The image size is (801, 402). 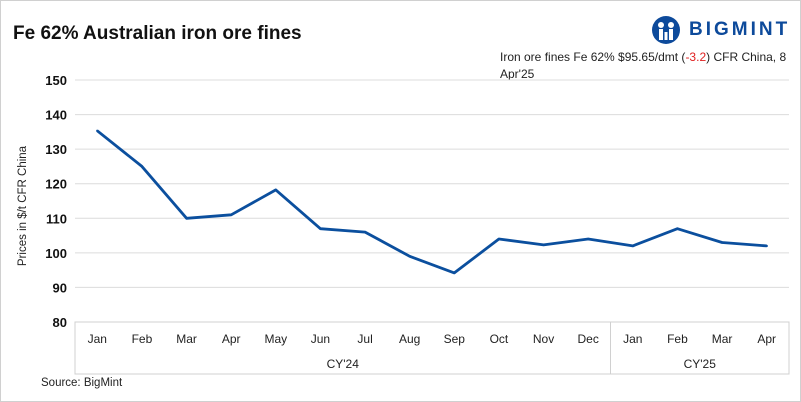 What do you see at coordinates (157, 33) in the screenshot?
I see `chart-title: Fe 62% Australian iron ore fines` at bounding box center [157, 33].